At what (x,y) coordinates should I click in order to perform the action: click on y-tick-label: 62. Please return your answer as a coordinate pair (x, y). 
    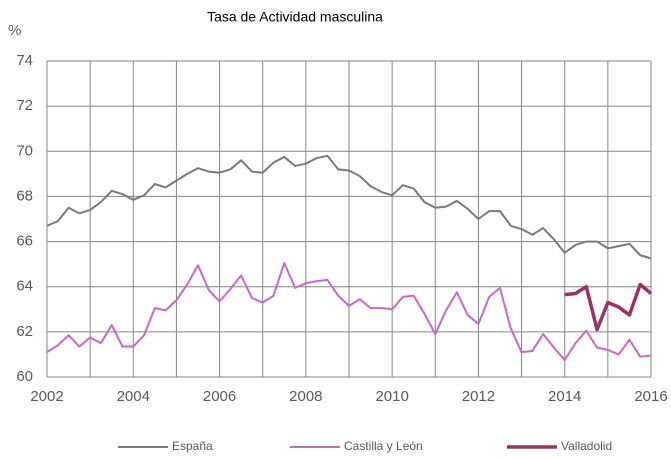
    Looking at the image, I should click on (24, 331).